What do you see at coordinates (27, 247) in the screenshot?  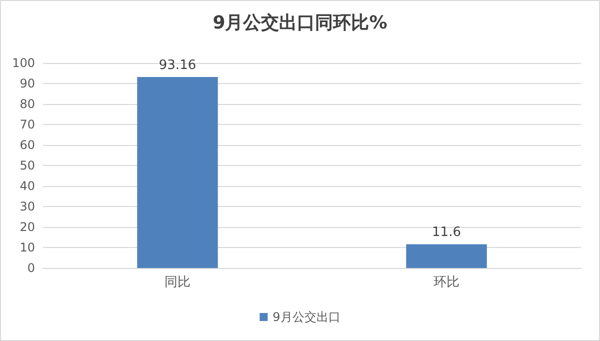 I see `y-tick-label: 10` at bounding box center [27, 247].